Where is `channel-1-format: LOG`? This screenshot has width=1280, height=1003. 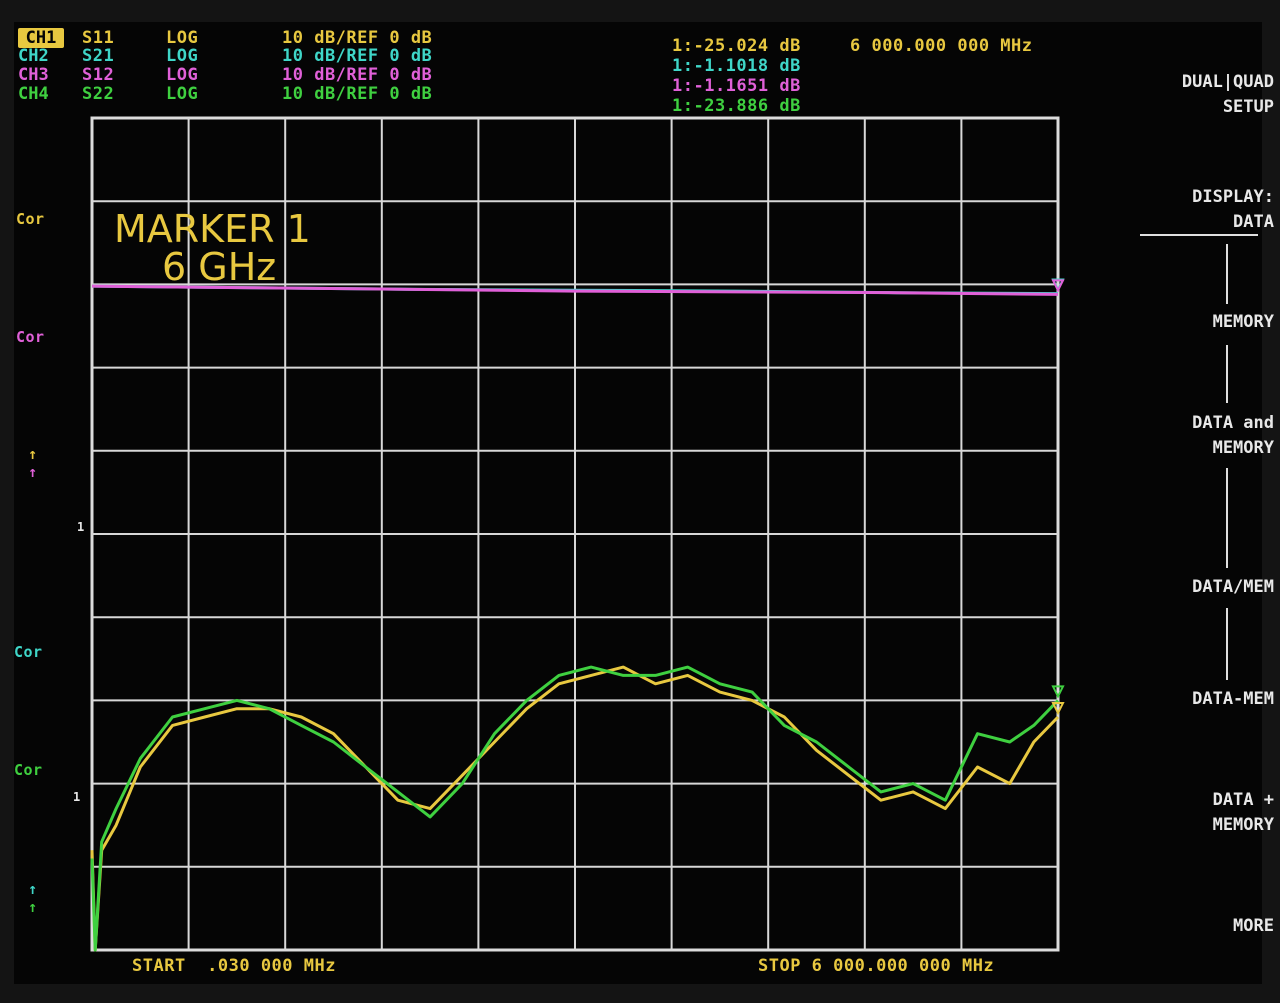
channel-1-format: LOG is located at coordinates (182, 38).